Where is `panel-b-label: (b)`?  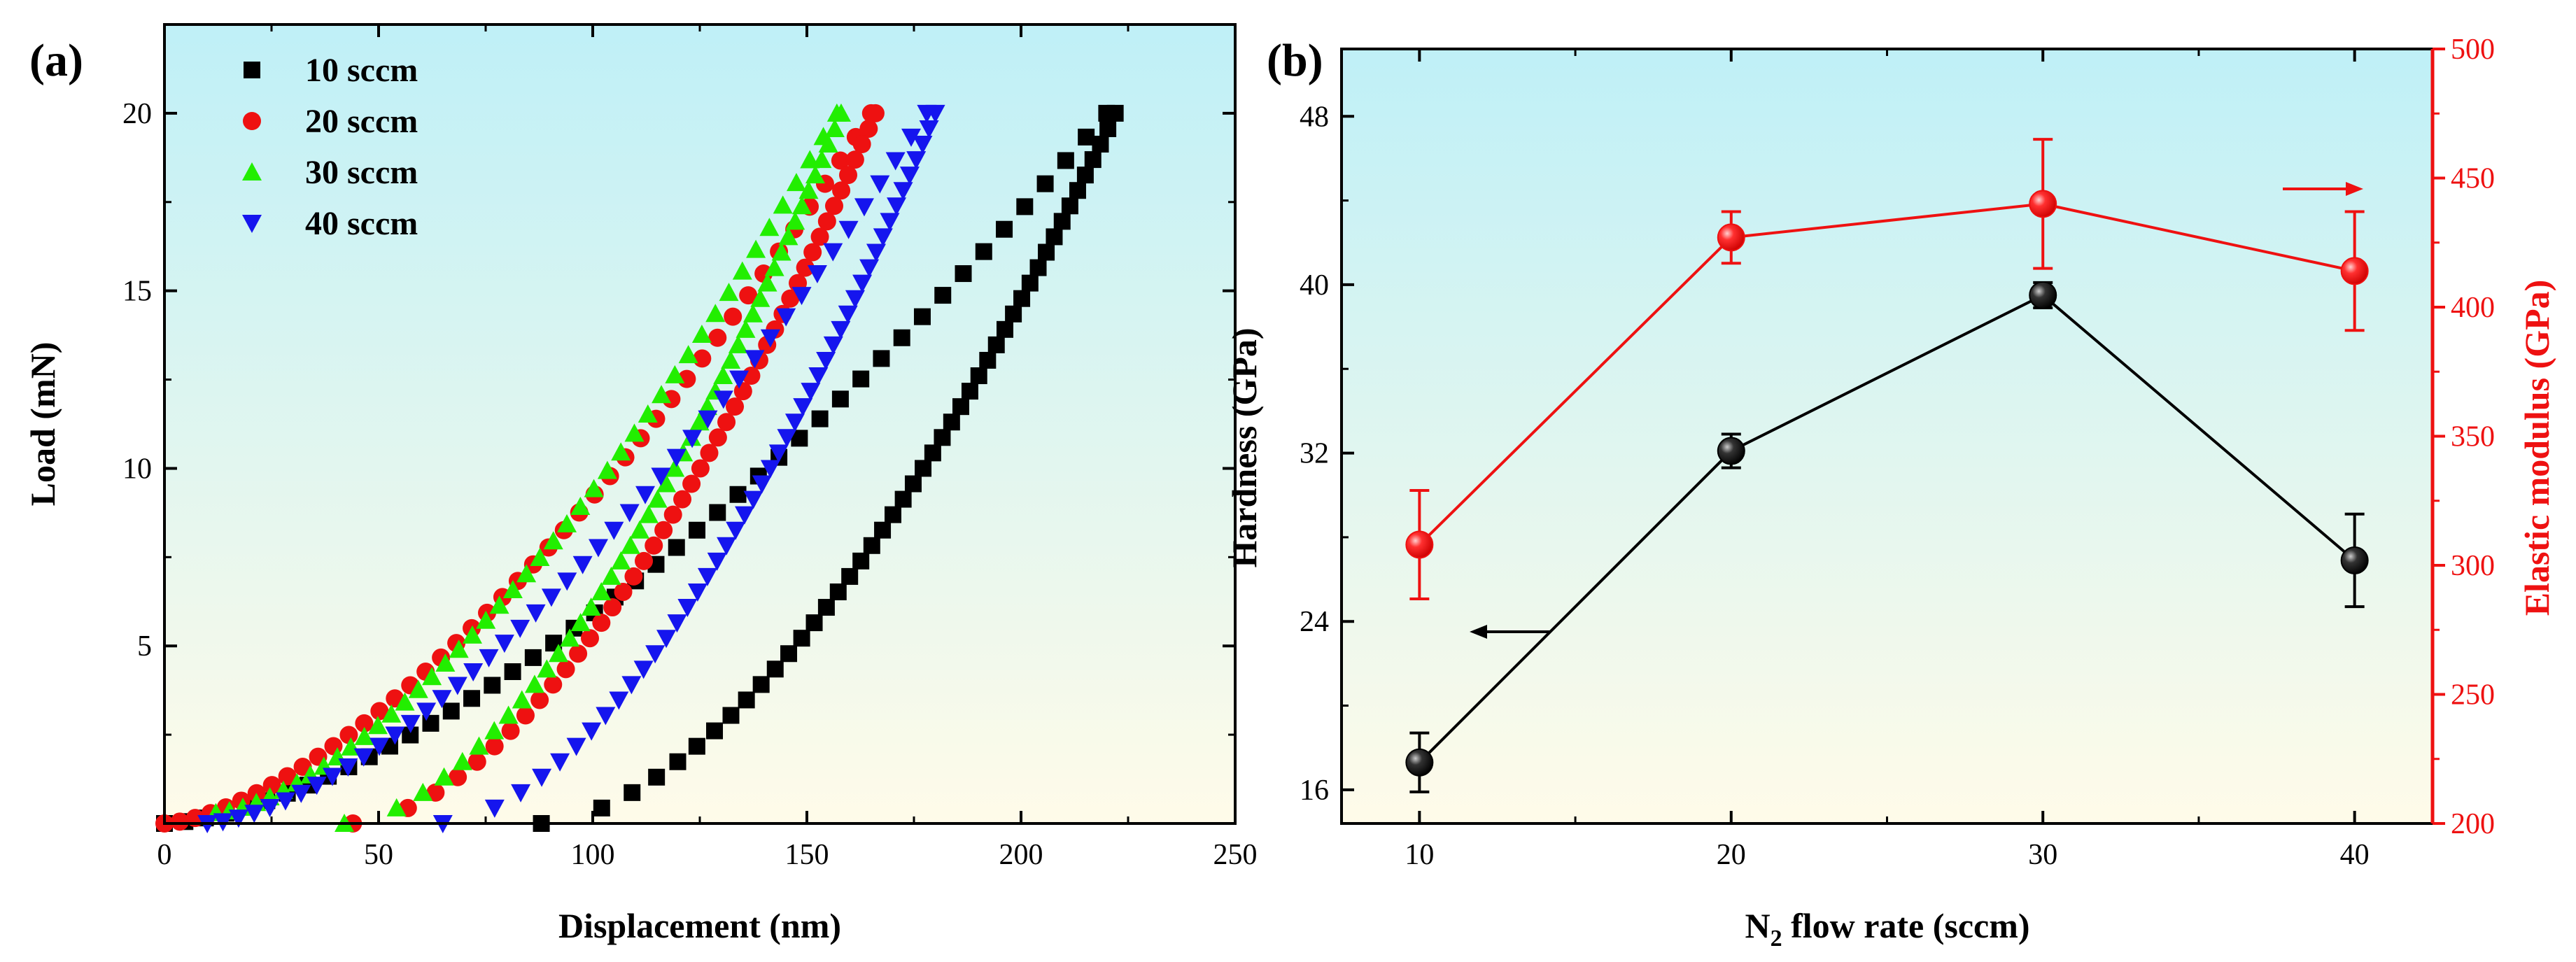
panel-b-label: (b) is located at coordinates (1295, 60).